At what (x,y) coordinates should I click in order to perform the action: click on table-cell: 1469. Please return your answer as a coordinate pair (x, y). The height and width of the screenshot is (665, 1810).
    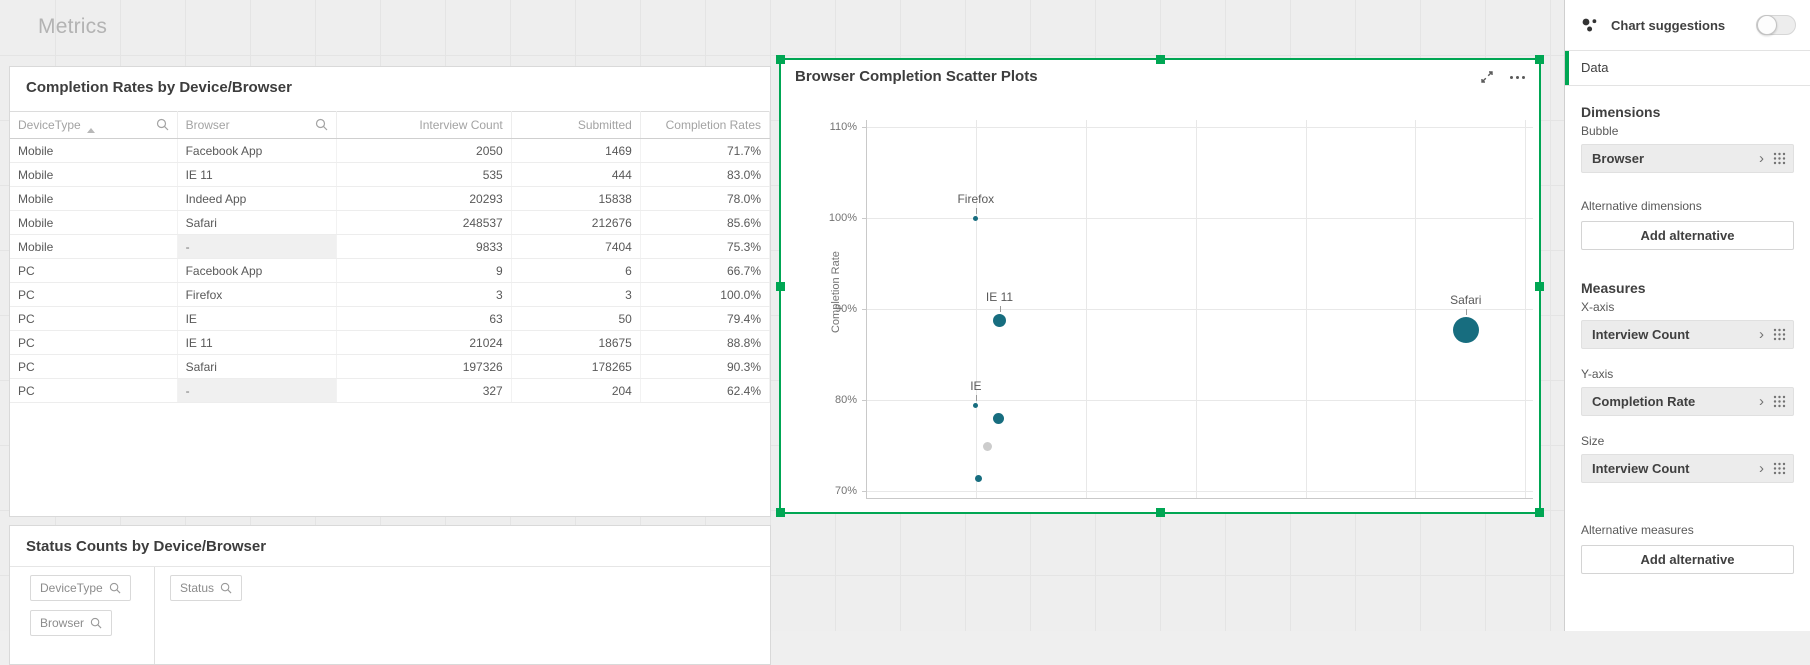
    Looking at the image, I should click on (576, 150).